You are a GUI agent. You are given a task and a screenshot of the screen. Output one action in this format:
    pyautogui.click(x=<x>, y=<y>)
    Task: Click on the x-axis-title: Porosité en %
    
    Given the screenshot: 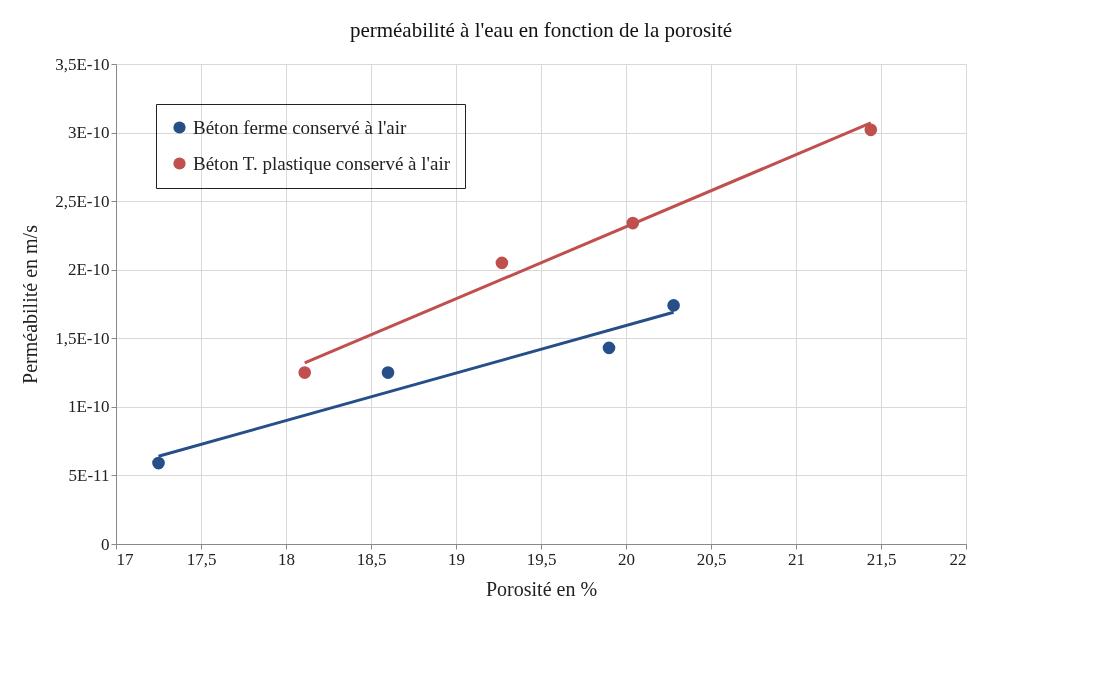 What is the action you would take?
    pyautogui.click(x=541, y=588)
    